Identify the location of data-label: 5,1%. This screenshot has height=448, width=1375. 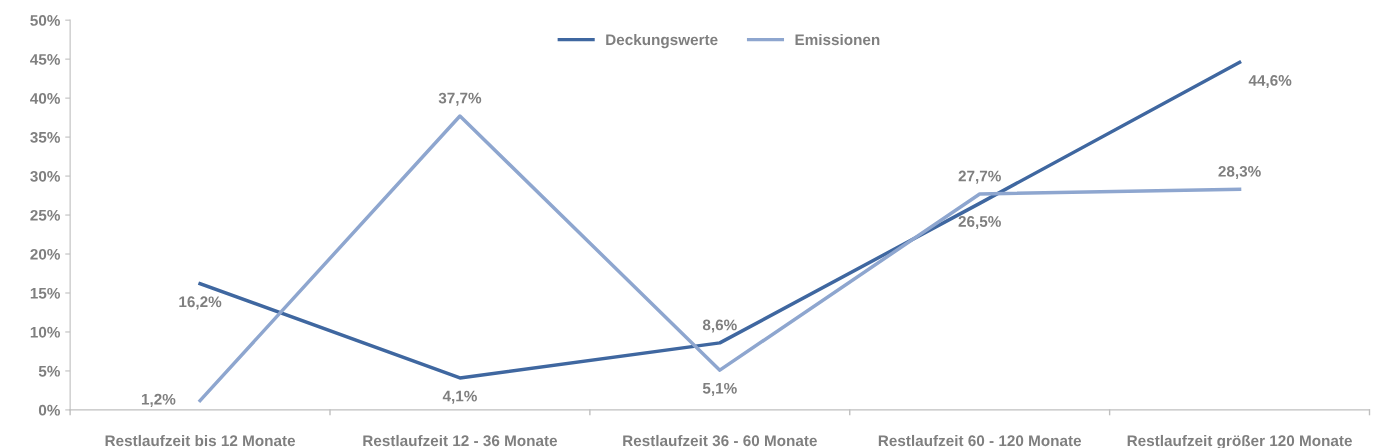
(719, 389).